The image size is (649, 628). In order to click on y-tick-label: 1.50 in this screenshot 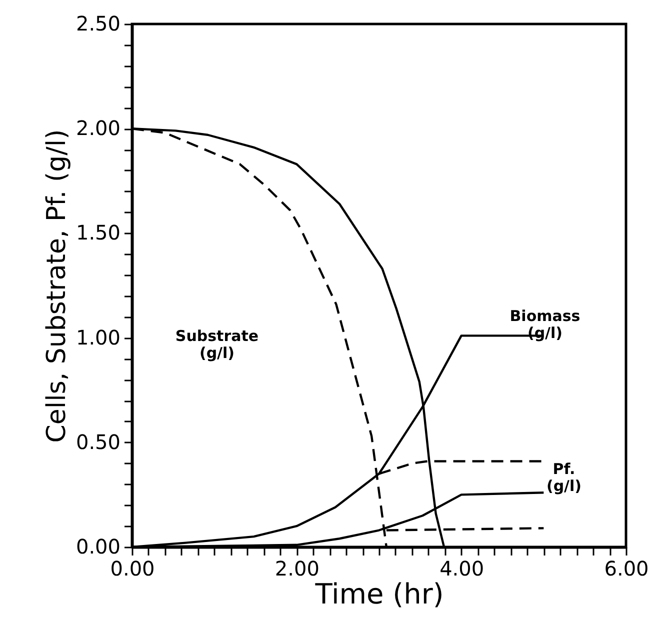, I will do `click(98, 232)`.